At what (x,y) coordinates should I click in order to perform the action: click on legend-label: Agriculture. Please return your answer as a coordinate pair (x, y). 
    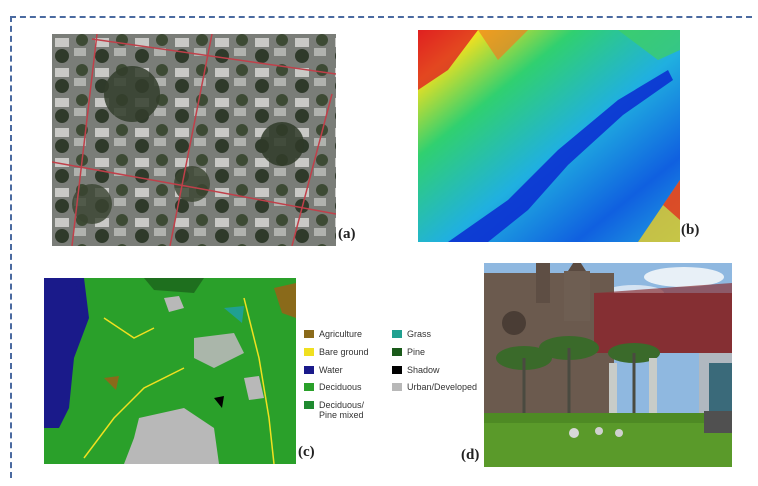
    Looking at the image, I should click on (341, 334).